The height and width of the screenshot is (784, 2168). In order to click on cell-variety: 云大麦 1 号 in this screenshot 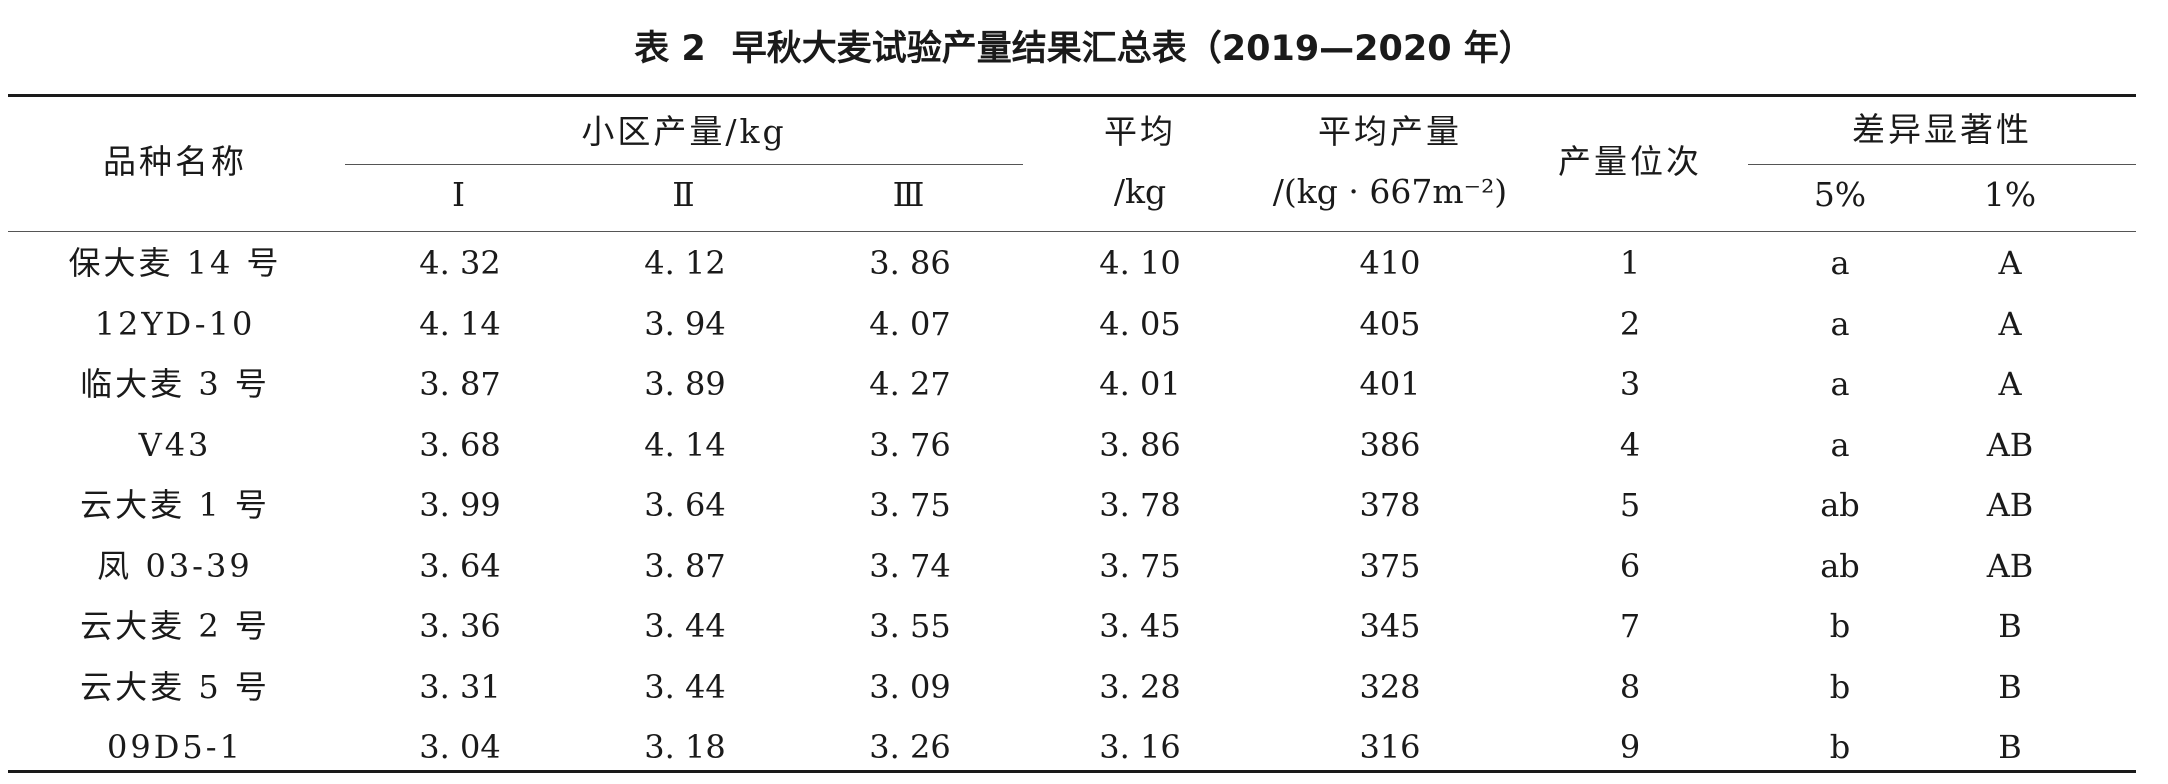, I will do `click(175, 505)`.